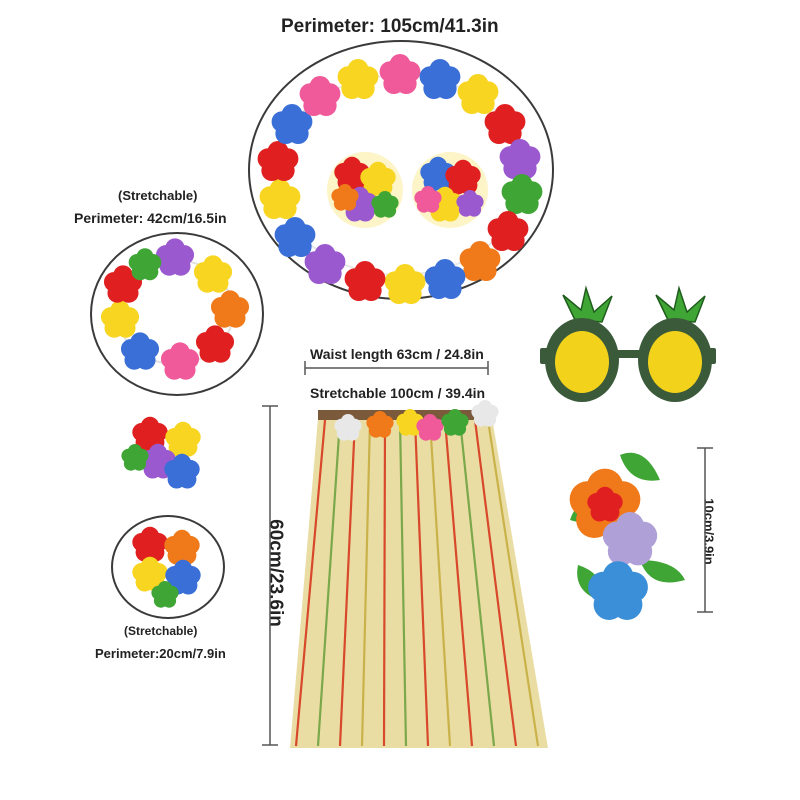 The height and width of the screenshot is (800, 800). I want to click on flower-headband-icon, so click(175, 309).